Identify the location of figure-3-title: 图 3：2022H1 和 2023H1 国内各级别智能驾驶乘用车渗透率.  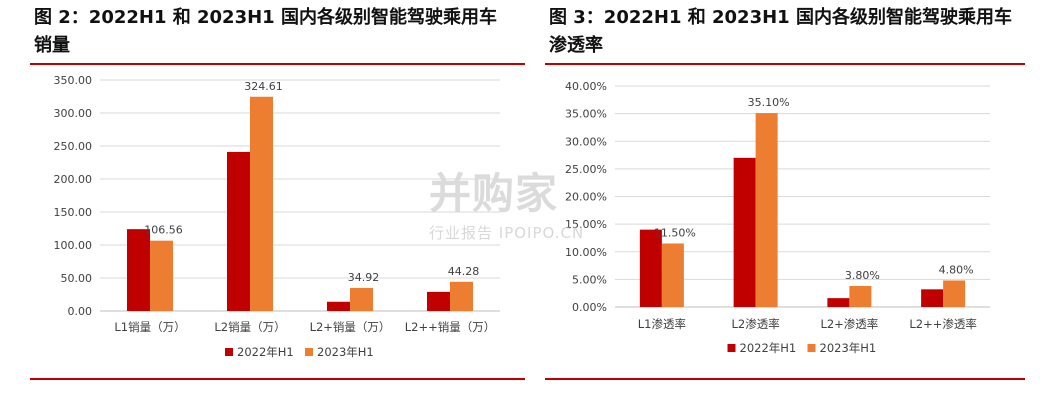
(780, 31).